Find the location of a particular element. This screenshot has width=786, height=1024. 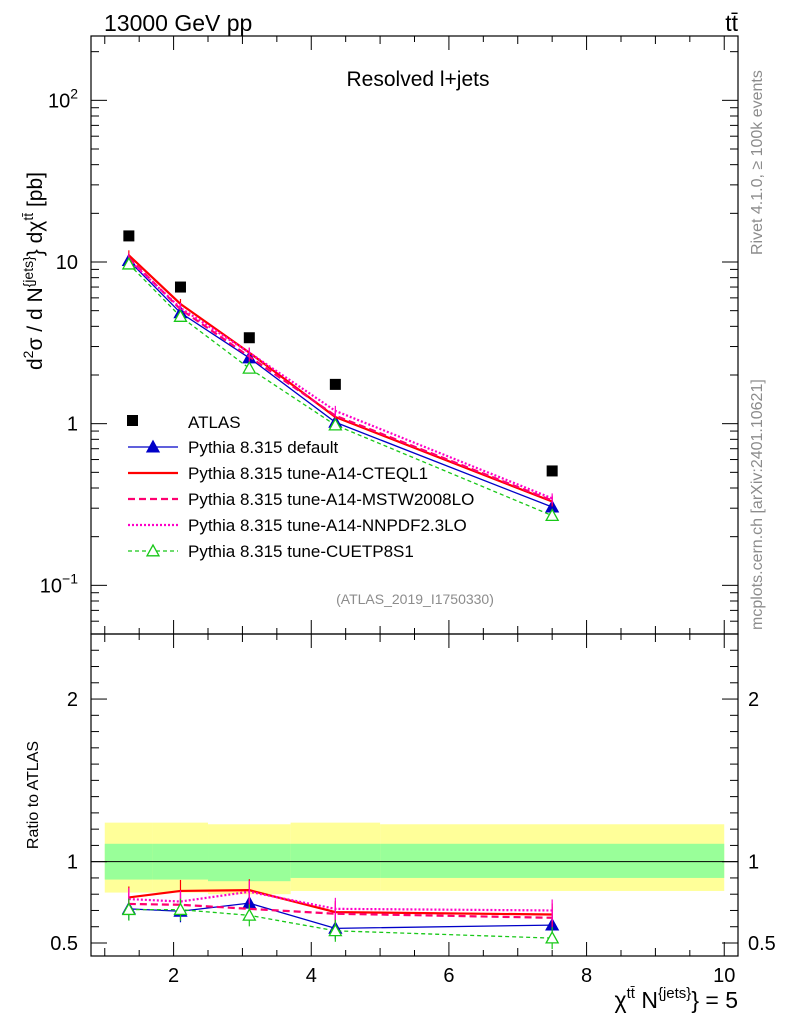

x-tick-label: 2 is located at coordinates (173, 976).